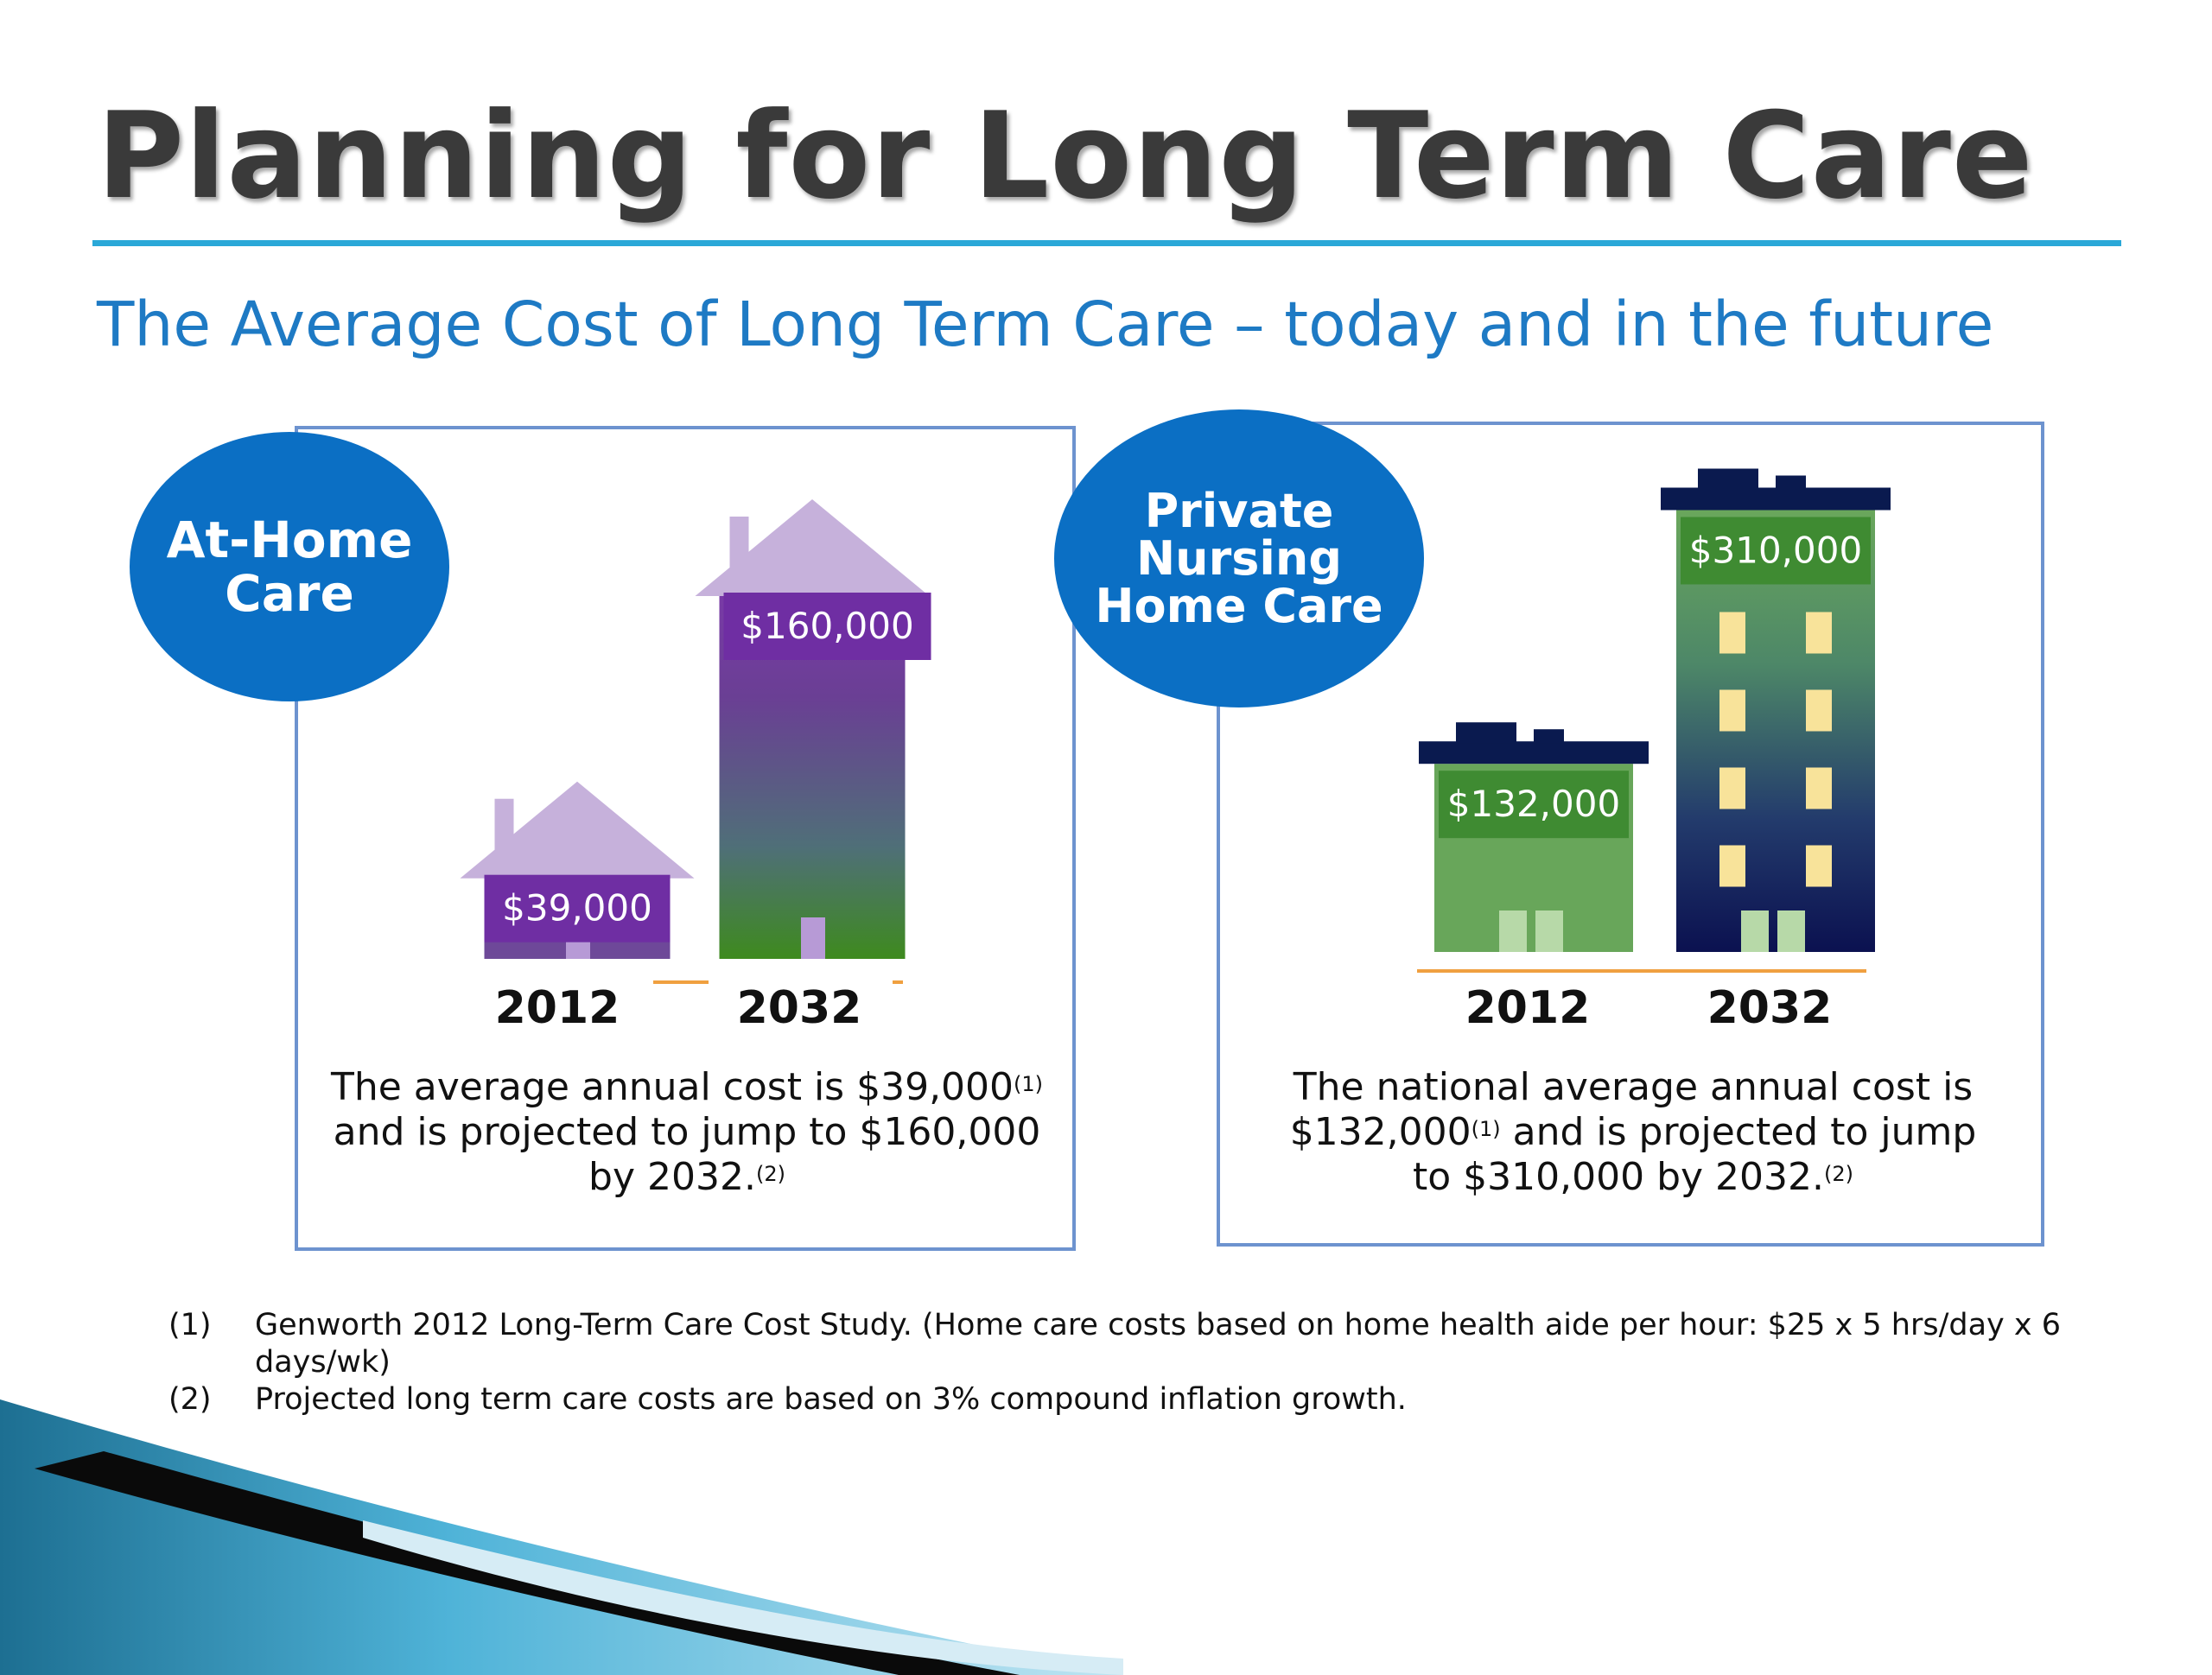  What do you see at coordinates (1486, 1129) in the screenshot?
I see `nursing-desc-footnote-ref-1: (1)` at bounding box center [1486, 1129].